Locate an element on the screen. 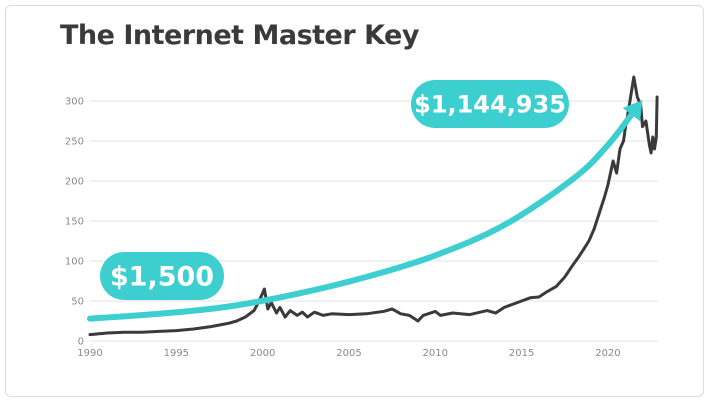 The width and height of the screenshot is (711, 406). annotation-start-pill is located at coordinates (162, 276).